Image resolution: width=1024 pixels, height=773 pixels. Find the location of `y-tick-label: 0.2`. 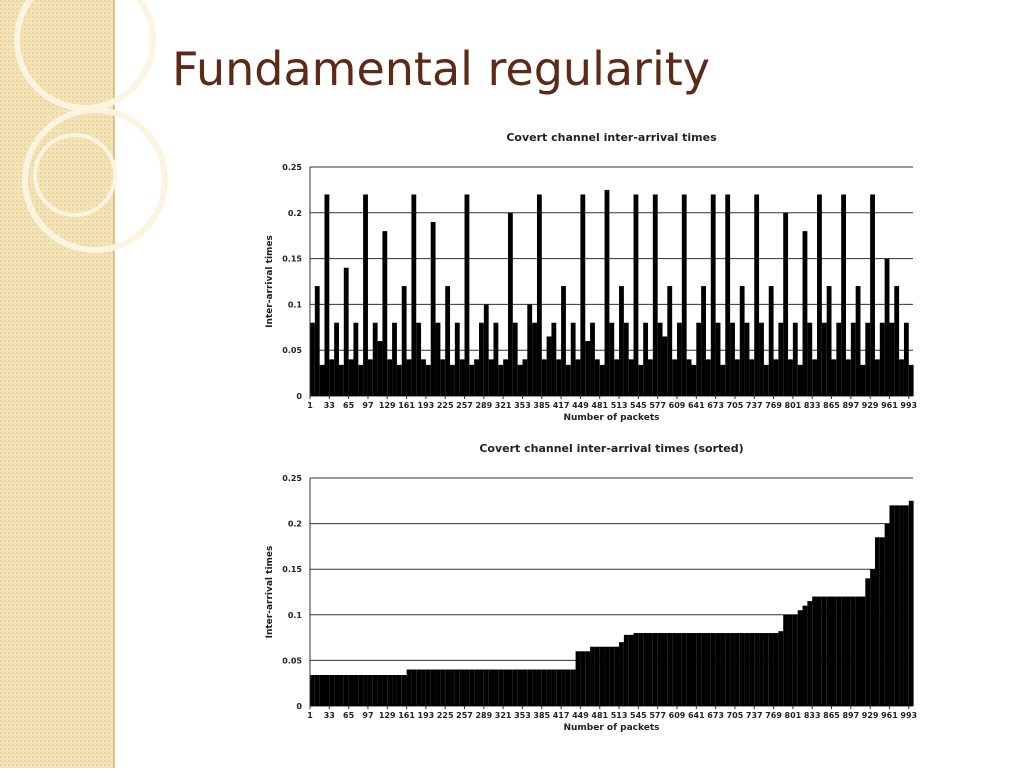

y-tick-label: 0.2 is located at coordinates (295, 524).